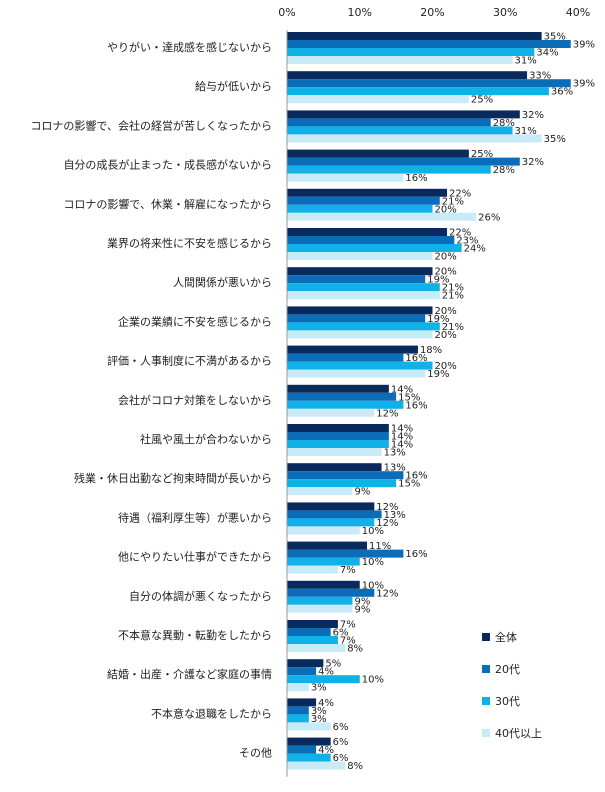 Image resolution: width=605 pixels, height=792 pixels. I want to click on data-label: 24%, so click(475, 249).